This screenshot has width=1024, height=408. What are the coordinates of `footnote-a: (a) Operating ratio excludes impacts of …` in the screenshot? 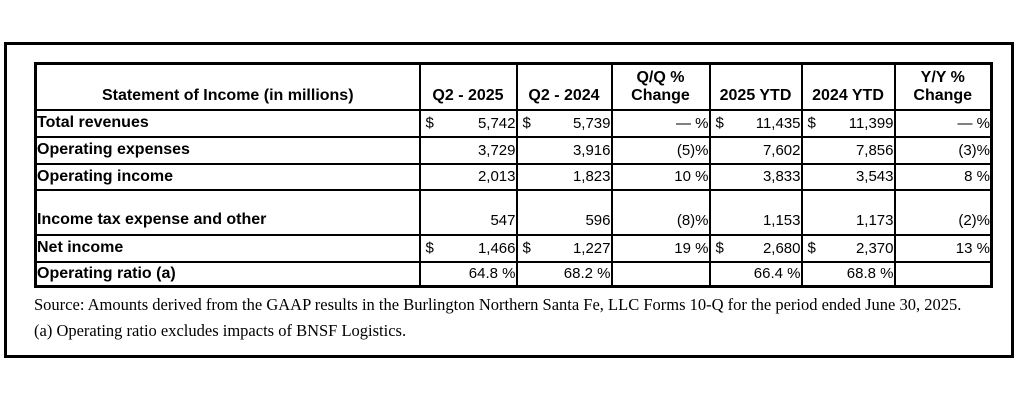 It's located at (220, 330).